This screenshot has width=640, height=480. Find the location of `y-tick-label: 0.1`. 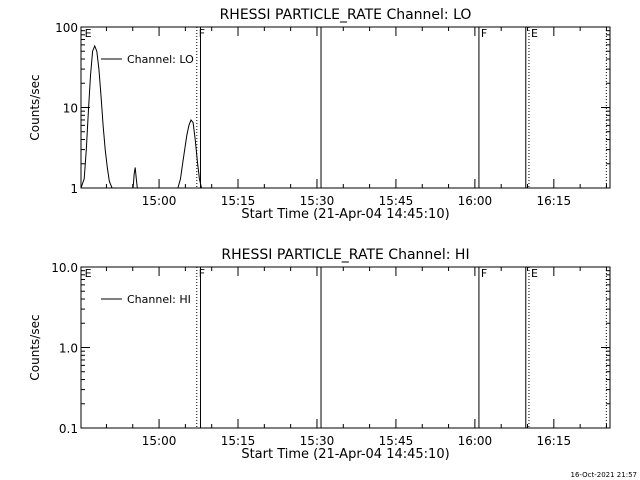

y-tick-label: 0.1 is located at coordinates (68, 429).